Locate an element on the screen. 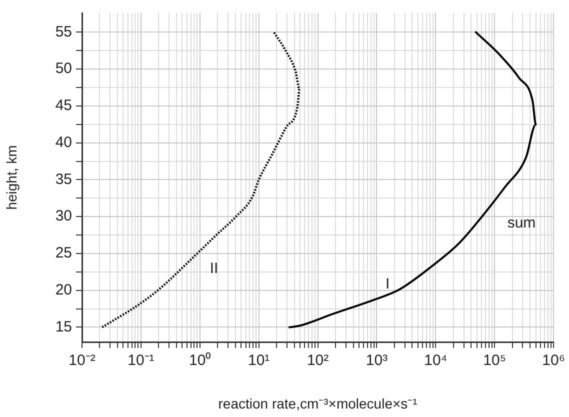 The image size is (569, 417). x-tick-label: 10⁻² is located at coordinates (82, 361).